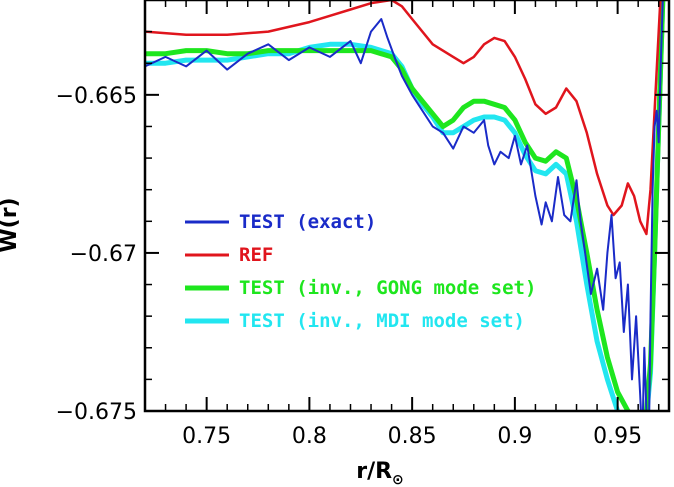 This screenshot has width=674, height=487. What do you see at coordinates (309, 436) in the screenshot?
I see `x-tick-label: 0.8` at bounding box center [309, 436].